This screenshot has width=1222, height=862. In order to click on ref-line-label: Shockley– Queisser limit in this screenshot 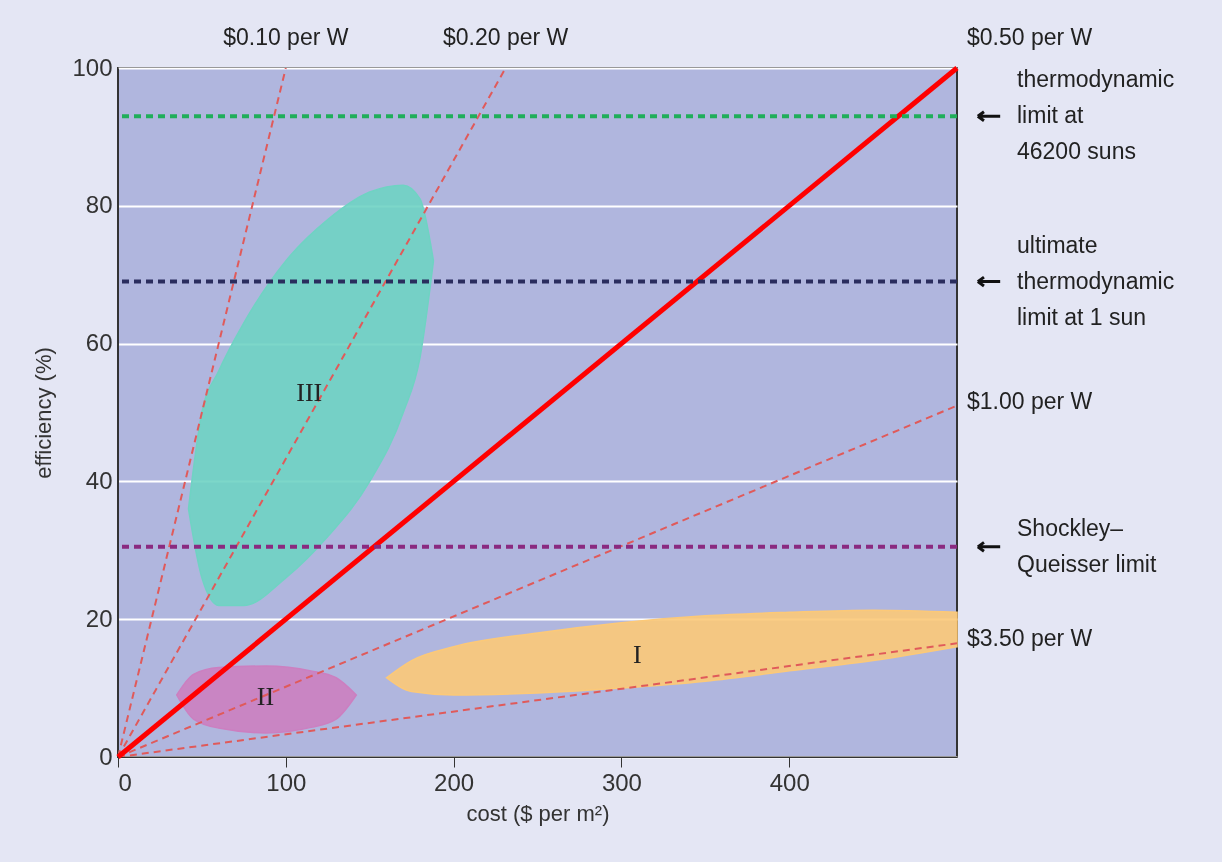, I will do `click(1087, 545)`.